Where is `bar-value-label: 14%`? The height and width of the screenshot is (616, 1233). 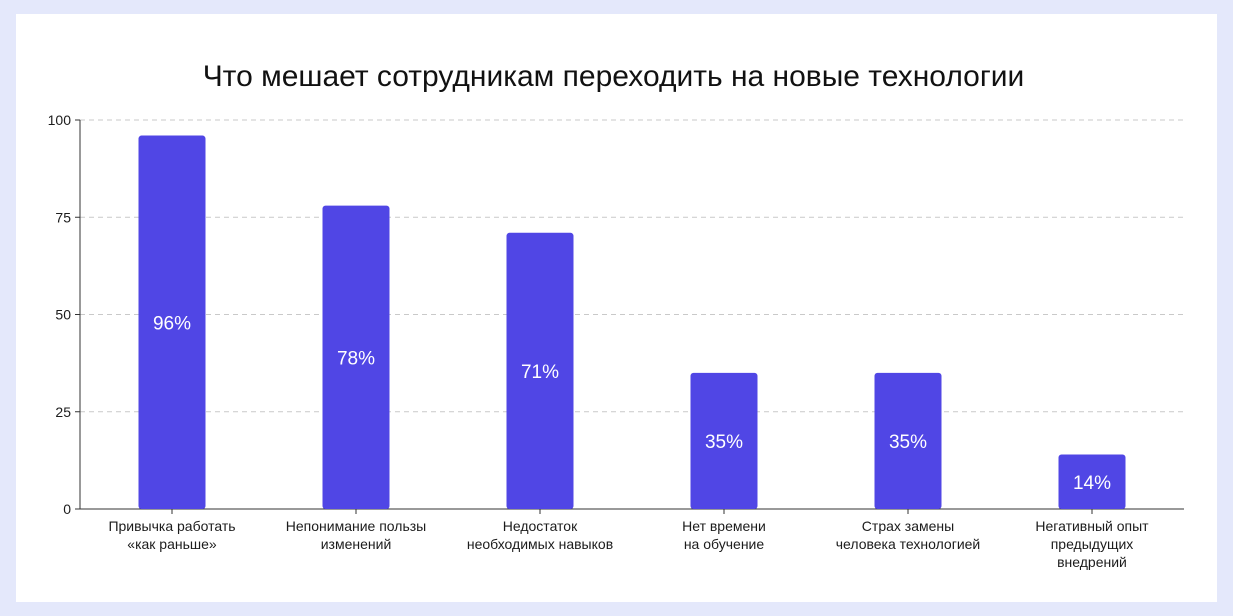
bar-value-label: 14% is located at coordinates (1092, 483).